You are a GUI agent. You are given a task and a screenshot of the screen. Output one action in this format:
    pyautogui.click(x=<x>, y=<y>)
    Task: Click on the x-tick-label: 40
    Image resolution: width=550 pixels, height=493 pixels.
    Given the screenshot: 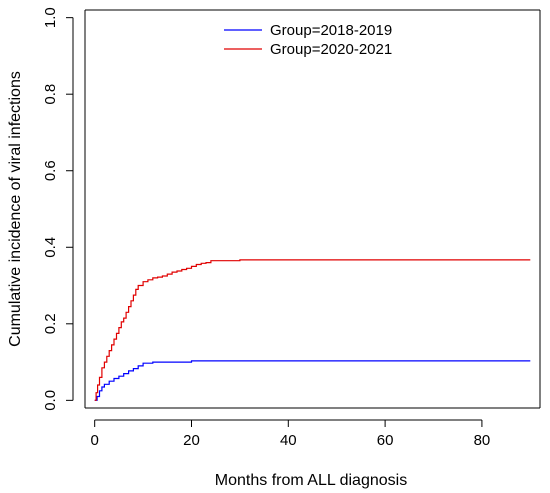 What is the action you would take?
    pyautogui.click(x=288, y=440)
    